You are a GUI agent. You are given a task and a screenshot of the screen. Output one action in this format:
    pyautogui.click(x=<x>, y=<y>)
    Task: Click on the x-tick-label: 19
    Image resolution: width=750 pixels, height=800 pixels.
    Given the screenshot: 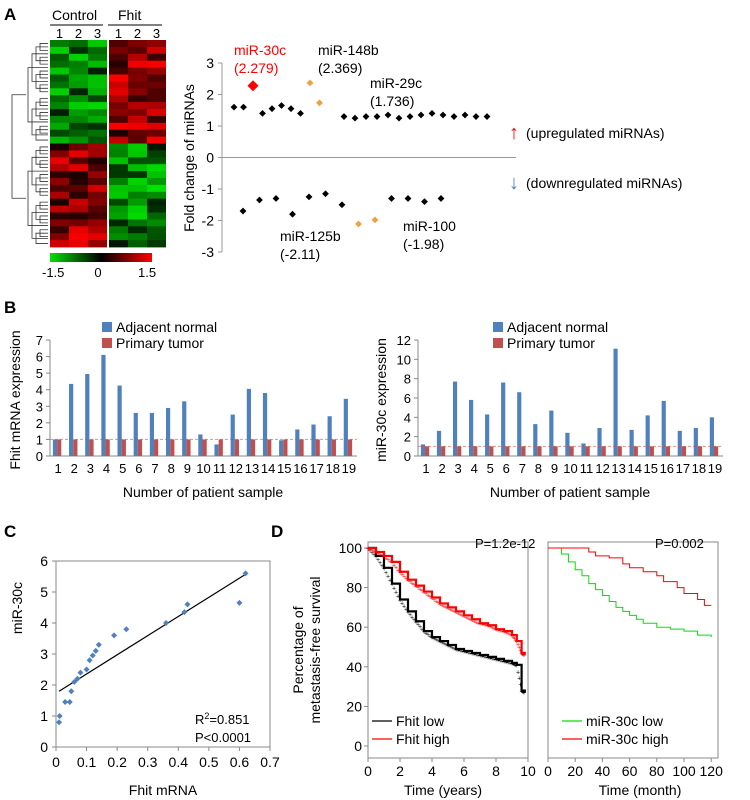 What is the action you would take?
    pyautogui.click(x=715, y=468)
    